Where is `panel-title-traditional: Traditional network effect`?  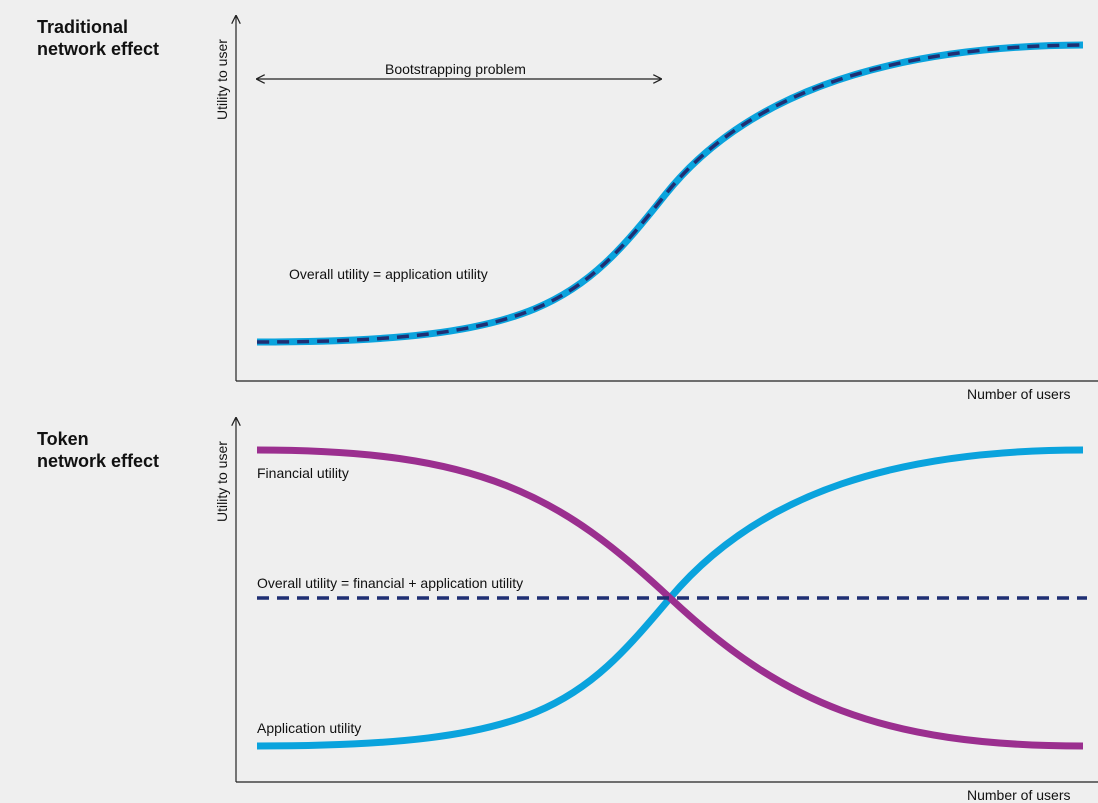 panel-title-traditional: Traditional network effect is located at coordinates (98, 38).